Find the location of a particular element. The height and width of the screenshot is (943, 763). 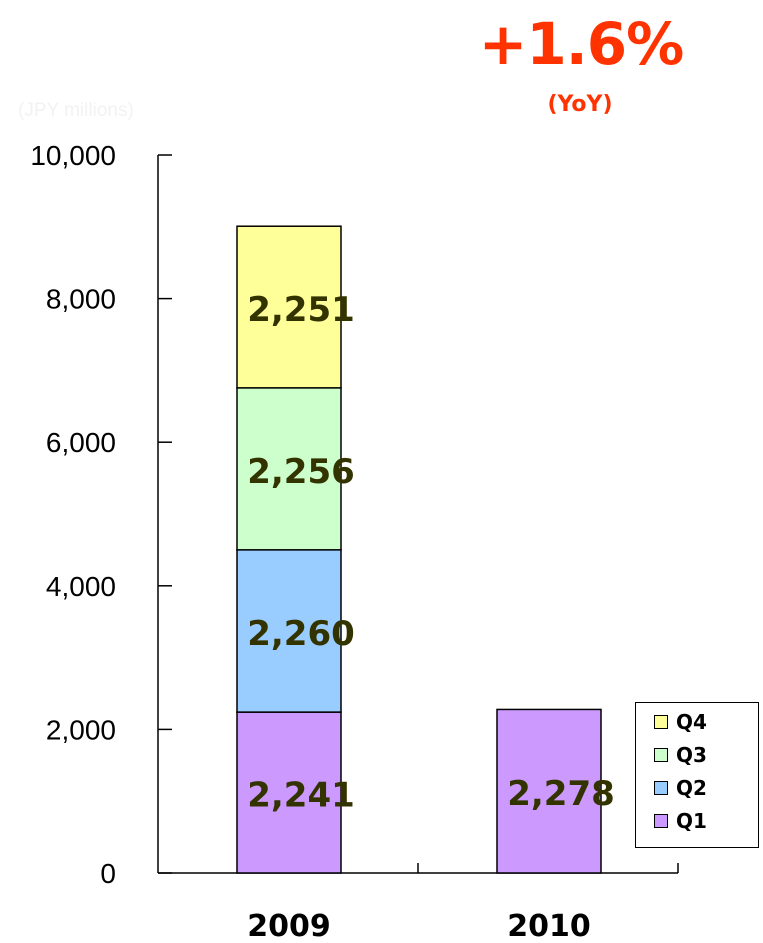

bar-q1-2009 is located at coordinates (289, 792).